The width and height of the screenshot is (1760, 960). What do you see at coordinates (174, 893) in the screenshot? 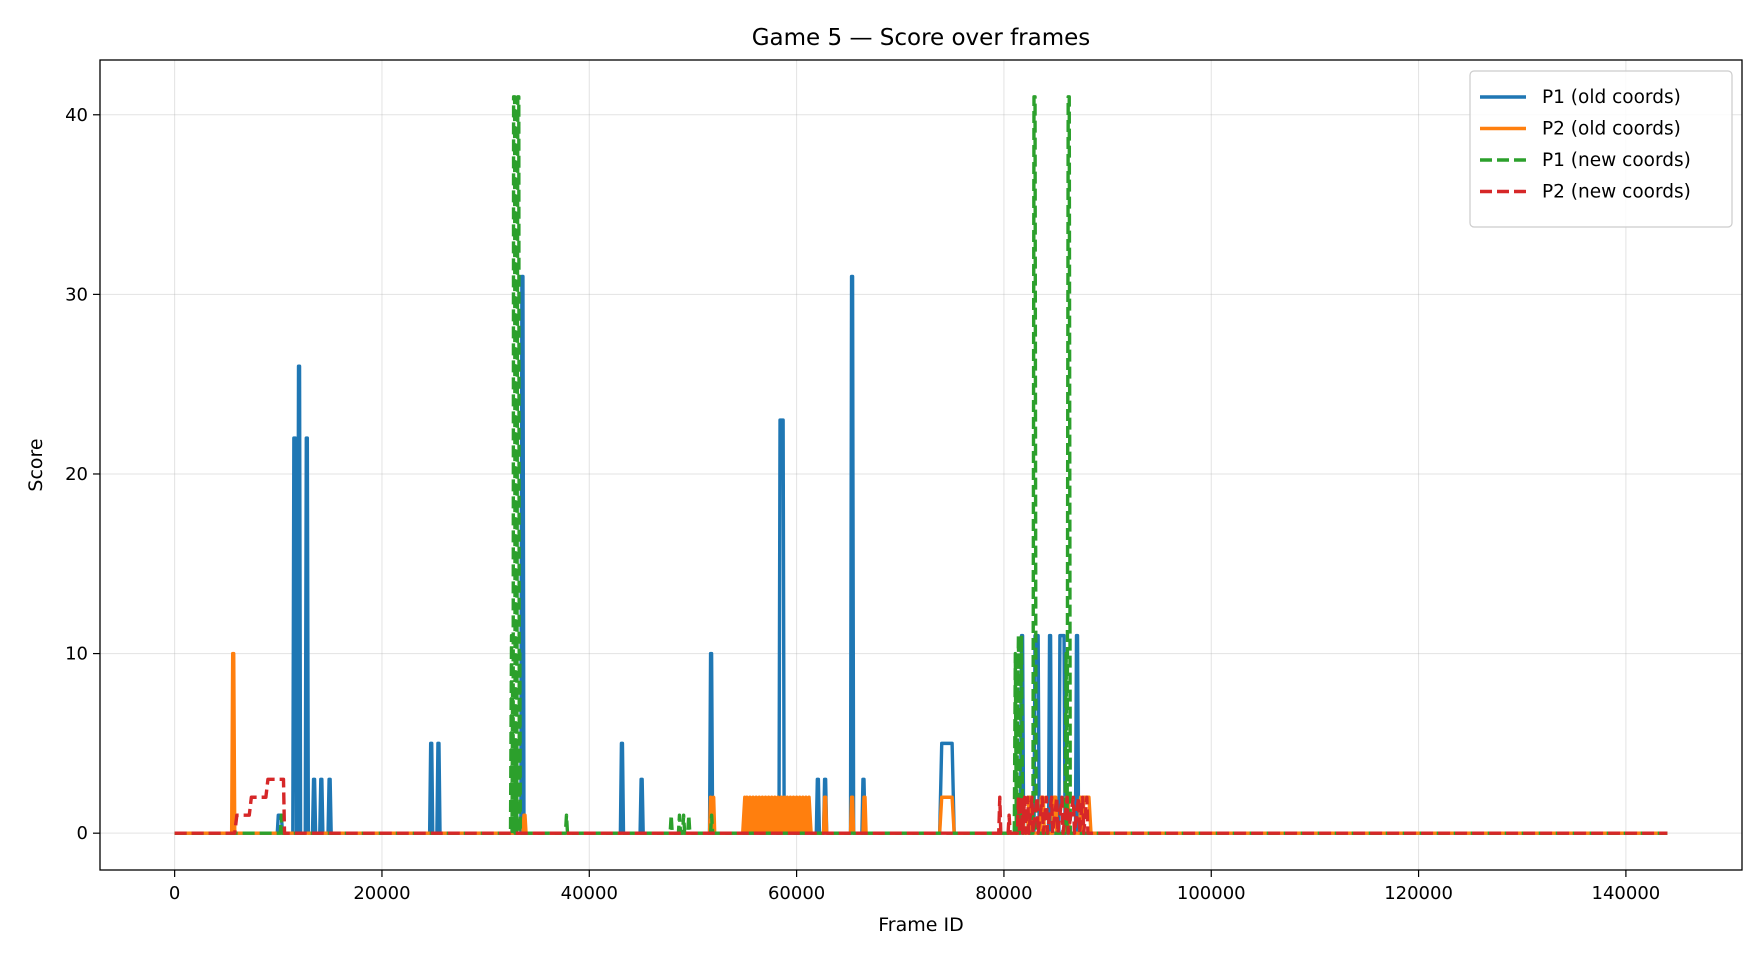
I see `x-tick-label: 0` at bounding box center [174, 893].